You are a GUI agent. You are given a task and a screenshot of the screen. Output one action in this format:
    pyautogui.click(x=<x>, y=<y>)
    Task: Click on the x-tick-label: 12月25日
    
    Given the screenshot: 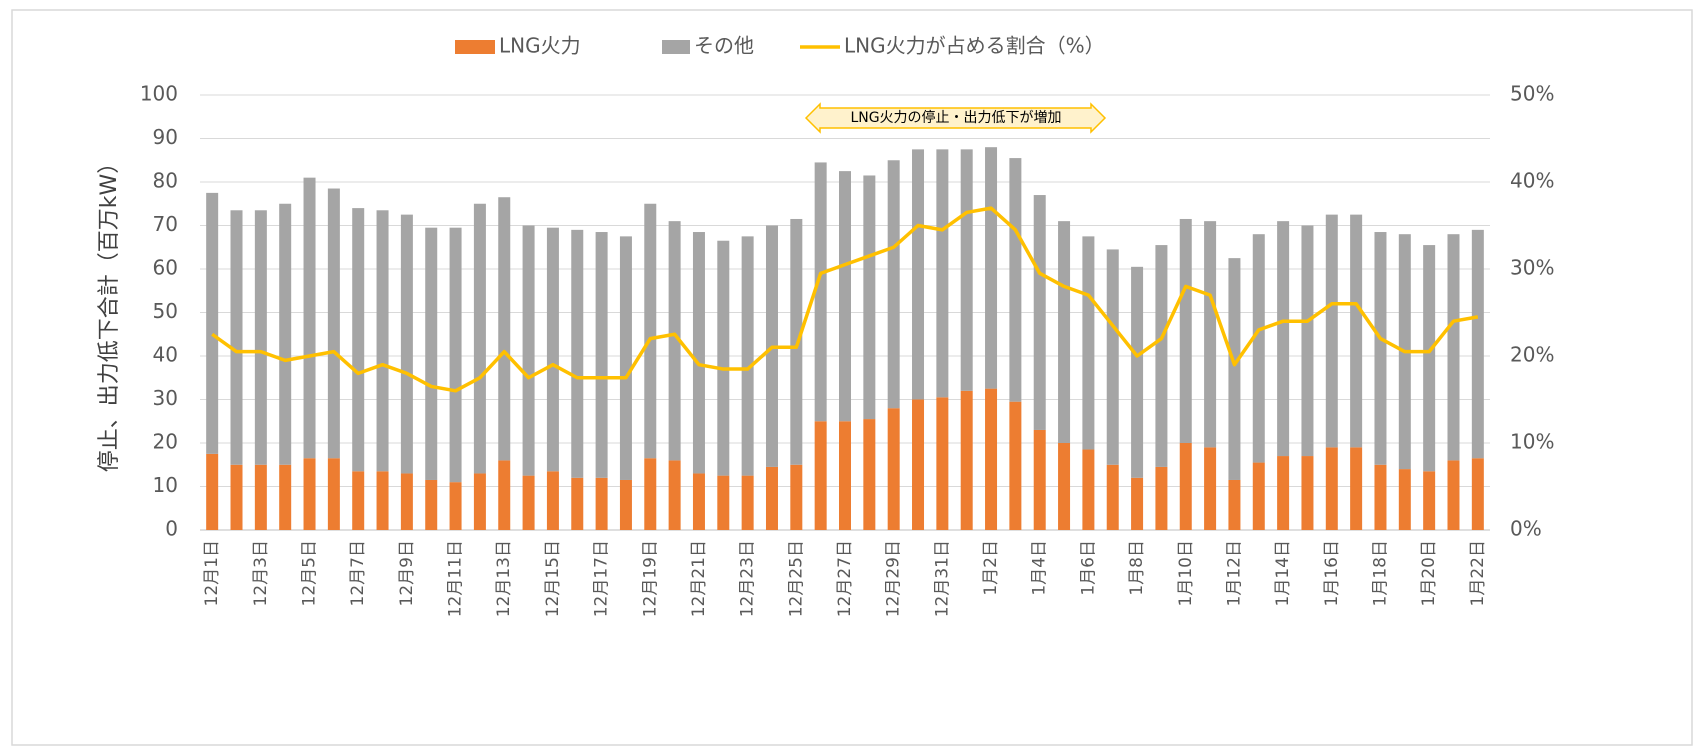 What is the action you would take?
    pyautogui.click(x=796, y=578)
    